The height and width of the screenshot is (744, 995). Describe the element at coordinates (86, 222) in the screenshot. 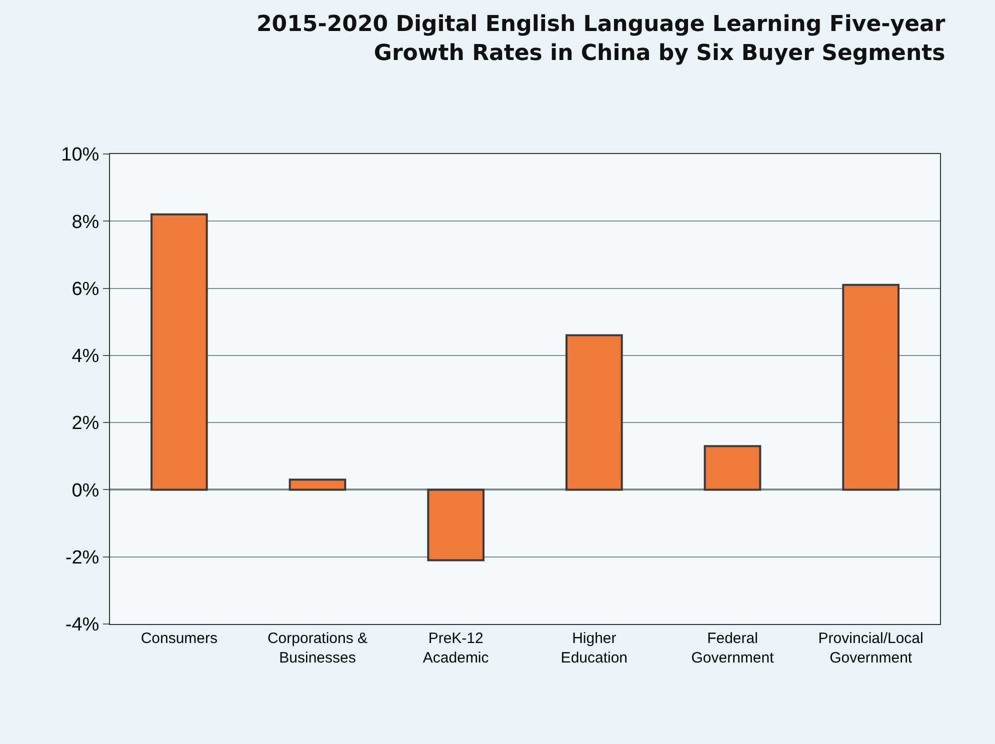

I see `y-tick-label: 8%` at that location.